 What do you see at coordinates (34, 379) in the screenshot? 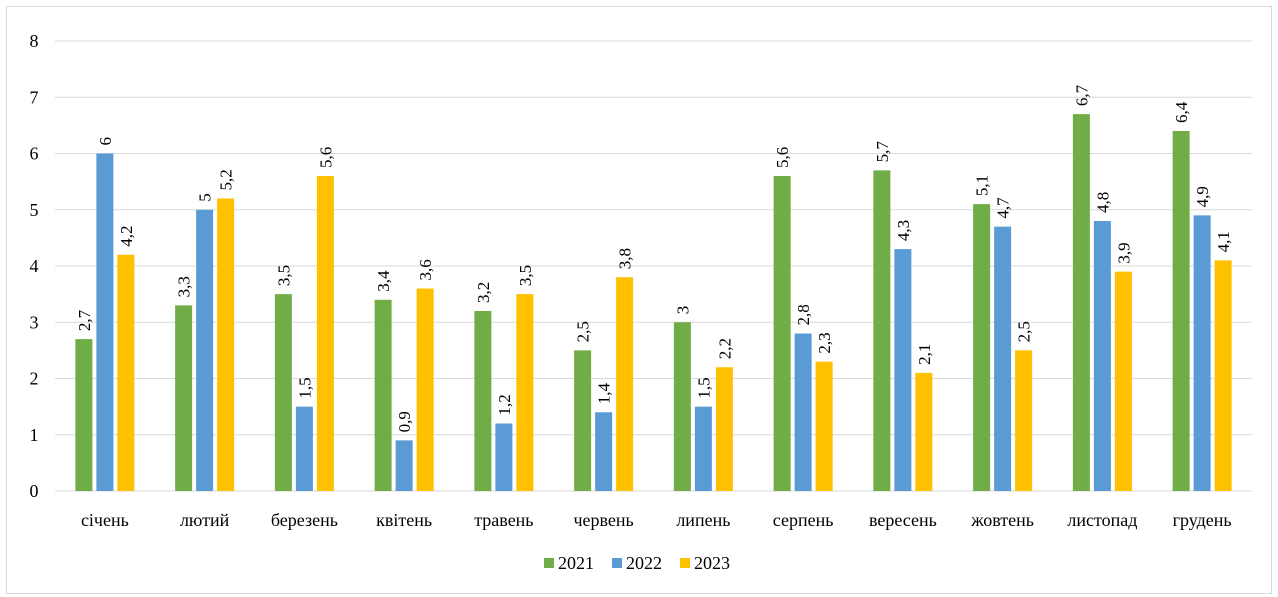
I see `y-tick-label: 2` at bounding box center [34, 379].